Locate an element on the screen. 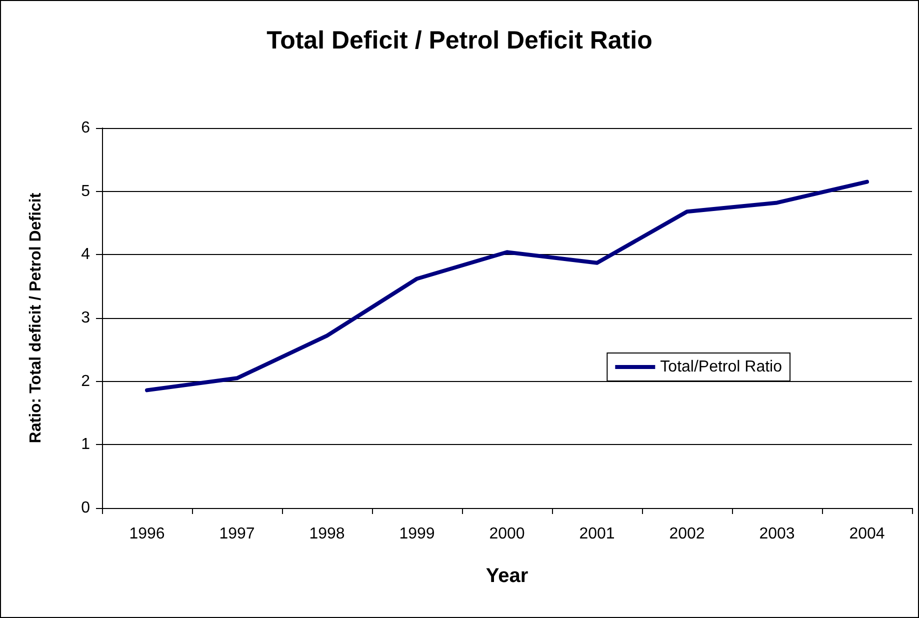 Image resolution: width=919 pixels, height=618 pixels. x-tick-label: 2000 is located at coordinates (507, 534).